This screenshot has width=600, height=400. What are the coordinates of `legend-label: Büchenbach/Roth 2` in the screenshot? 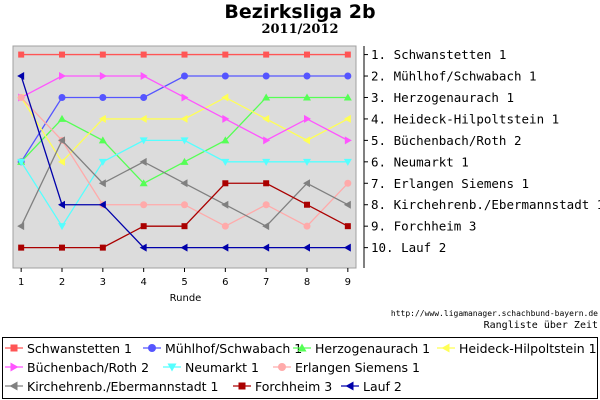 It's located at (88, 367).